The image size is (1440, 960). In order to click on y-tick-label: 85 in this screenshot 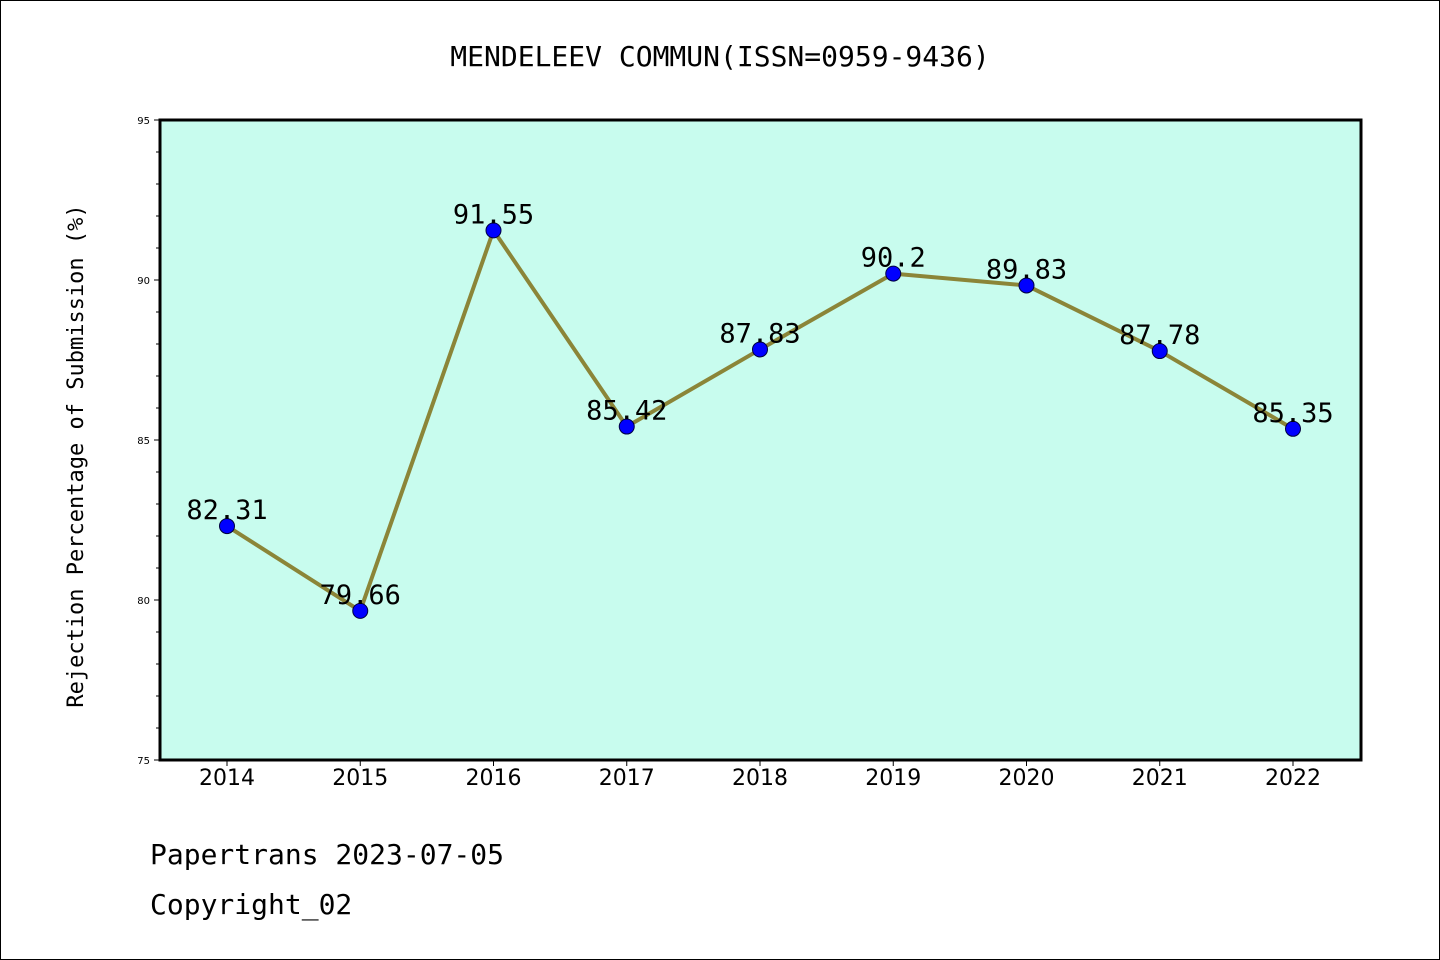, I will do `click(143, 441)`.